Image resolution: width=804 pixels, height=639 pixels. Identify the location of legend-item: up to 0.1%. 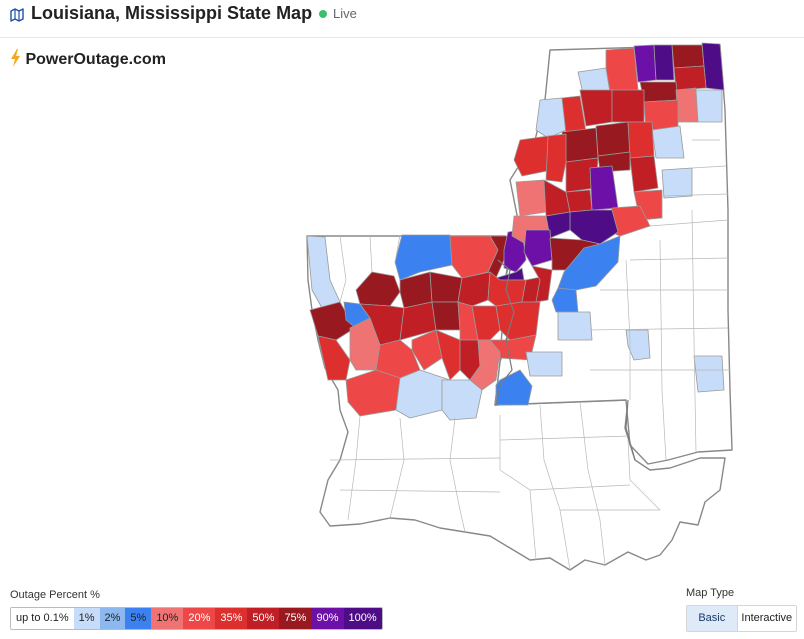
(42, 618).